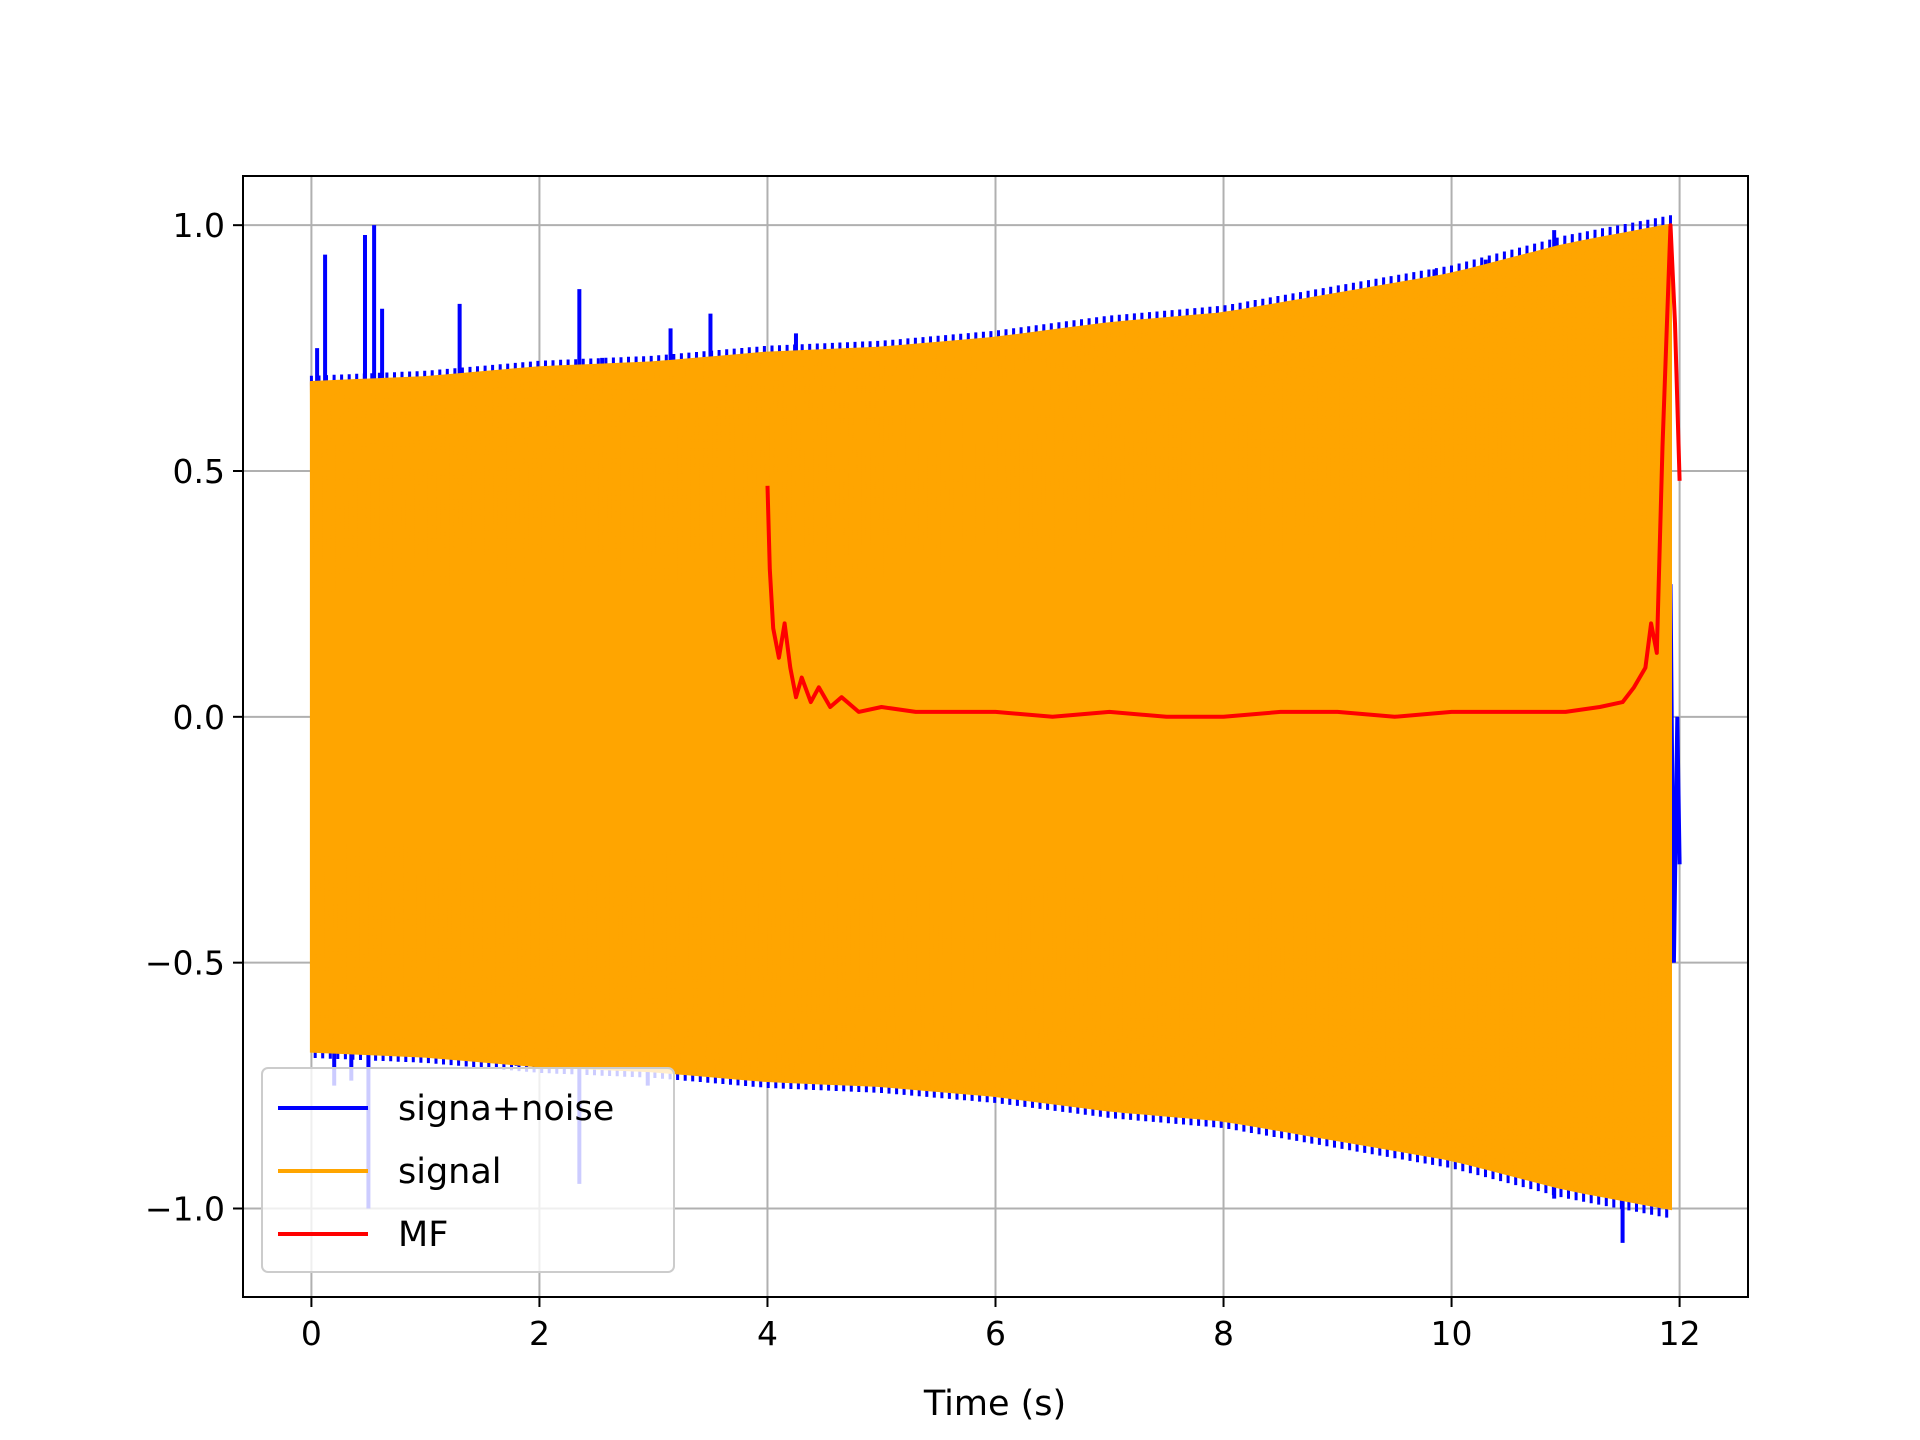 The height and width of the screenshot is (1440, 1920). What do you see at coordinates (311, 1333) in the screenshot?
I see `x-tick-label: 0` at bounding box center [311, 1333].